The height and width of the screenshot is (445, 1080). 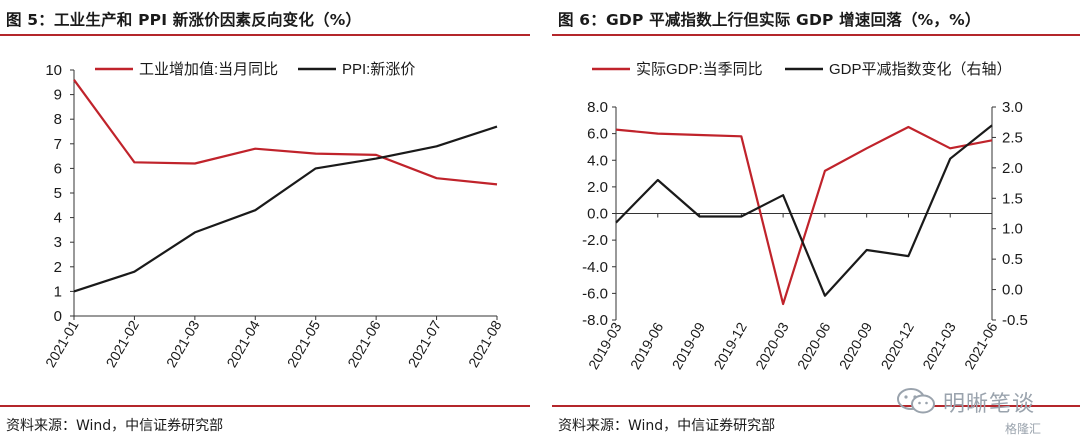 I want to click on x-tick-label: 2021-04, so click(x=243, y=343).